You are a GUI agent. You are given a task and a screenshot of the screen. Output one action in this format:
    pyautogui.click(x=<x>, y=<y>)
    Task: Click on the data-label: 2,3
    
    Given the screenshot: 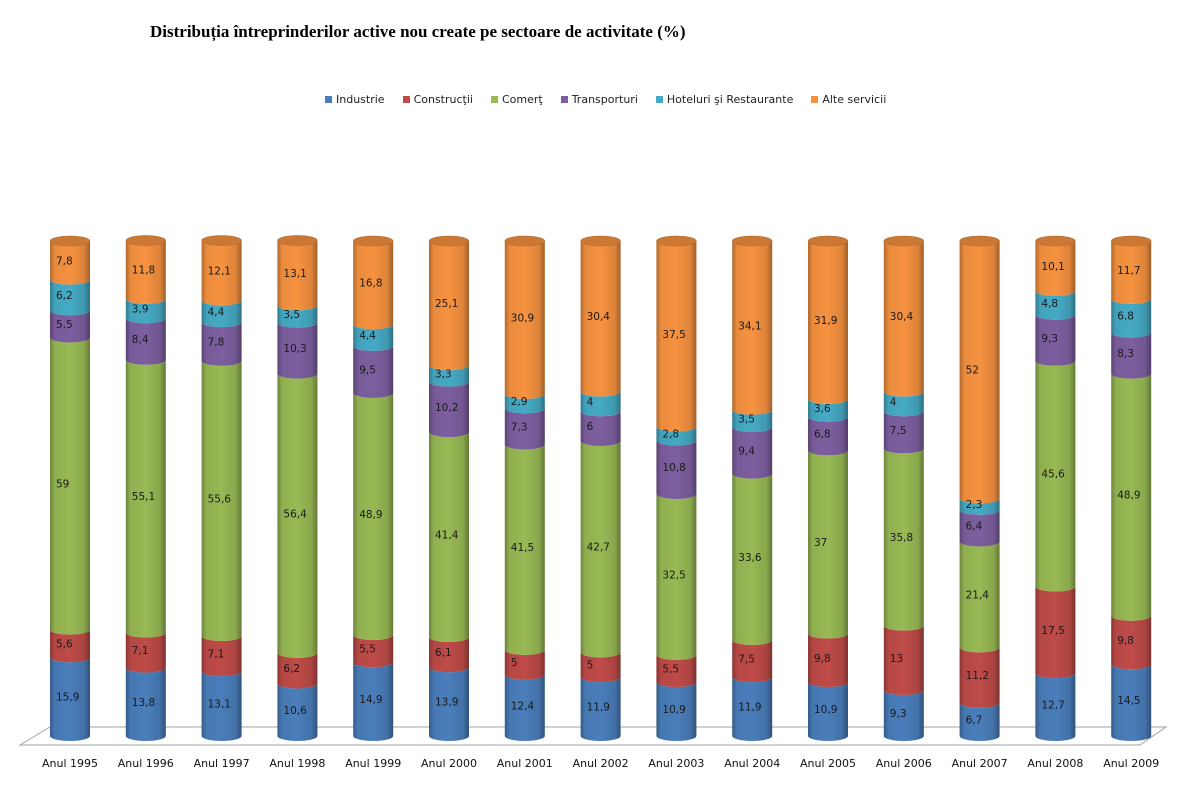 What is the action you would take?
    pyautogui.click(x=974, y=505)
    